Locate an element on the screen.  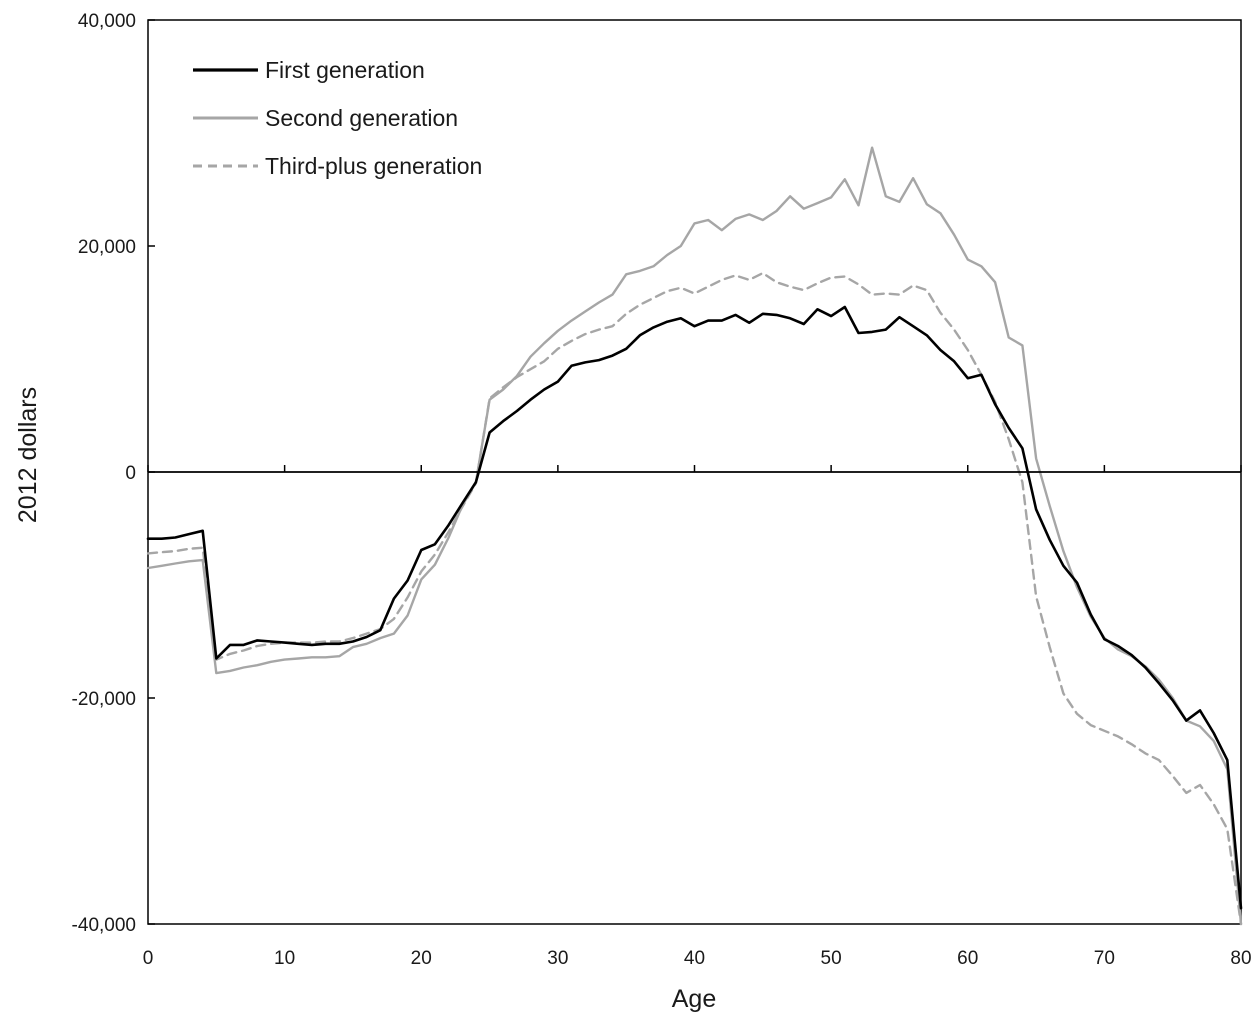
x-tick-label: 20 is located at coordinates (421, 958).